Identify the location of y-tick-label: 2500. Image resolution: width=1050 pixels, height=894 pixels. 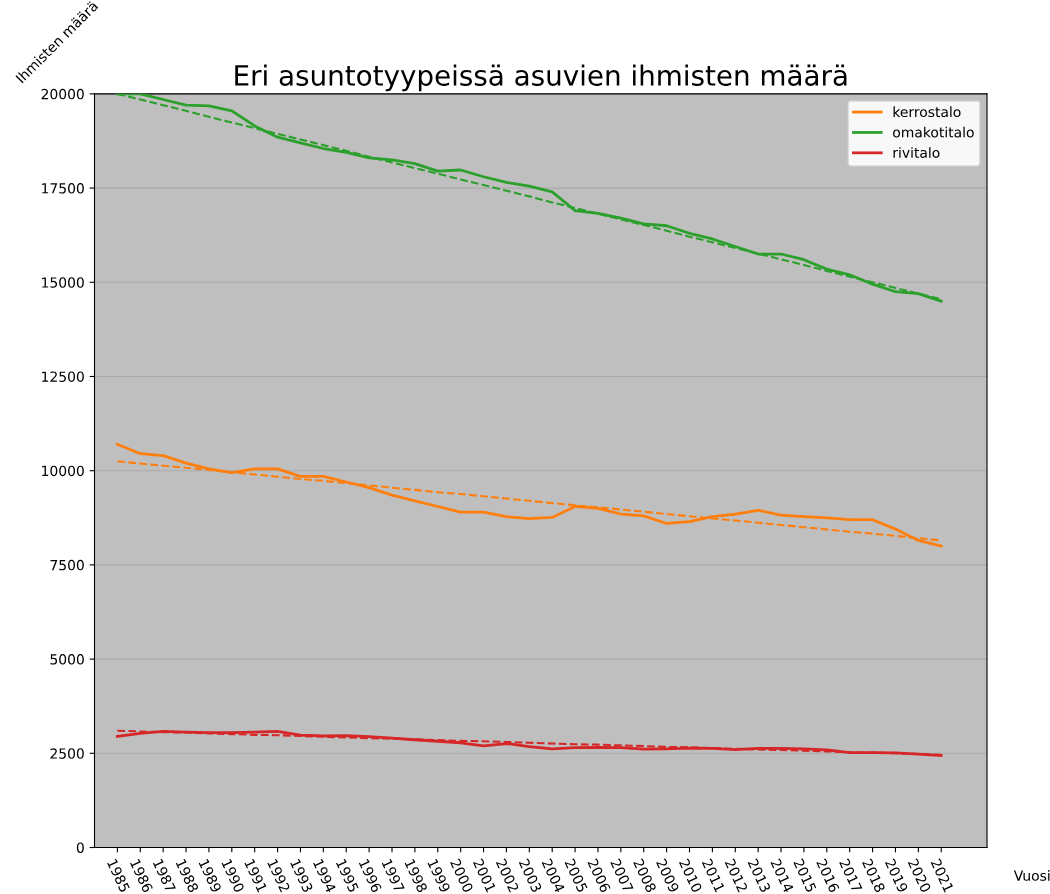
(67, 753).